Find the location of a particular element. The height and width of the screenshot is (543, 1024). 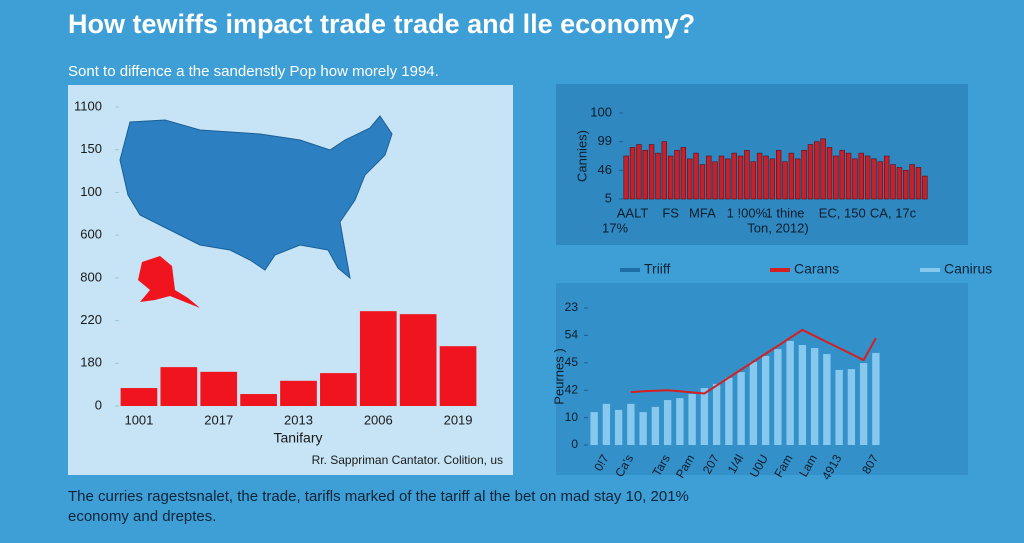

y-tick-label: 5 is located at coordinates (608, 197).